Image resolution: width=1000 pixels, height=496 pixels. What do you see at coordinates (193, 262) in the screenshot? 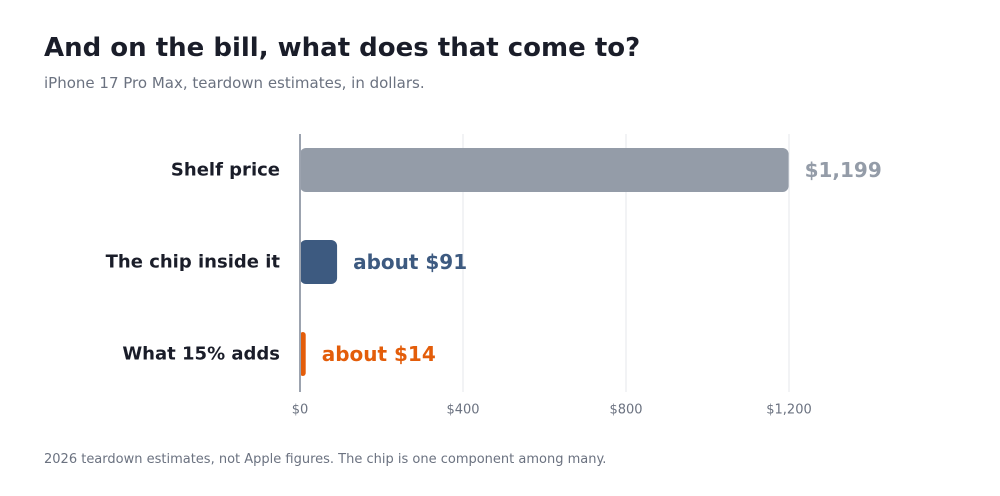
I see `category-label-1: The chip inside it` at bounding box center [193, 262].